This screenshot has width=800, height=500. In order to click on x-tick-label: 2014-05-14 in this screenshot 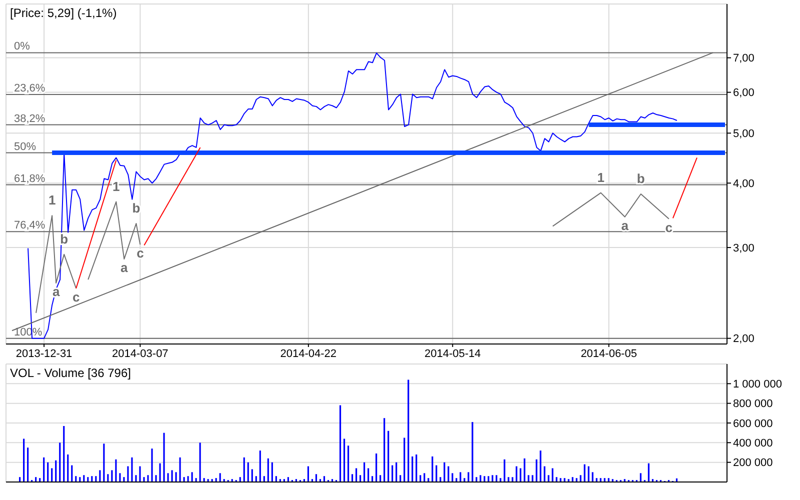, I will do `click(452, 354)`.